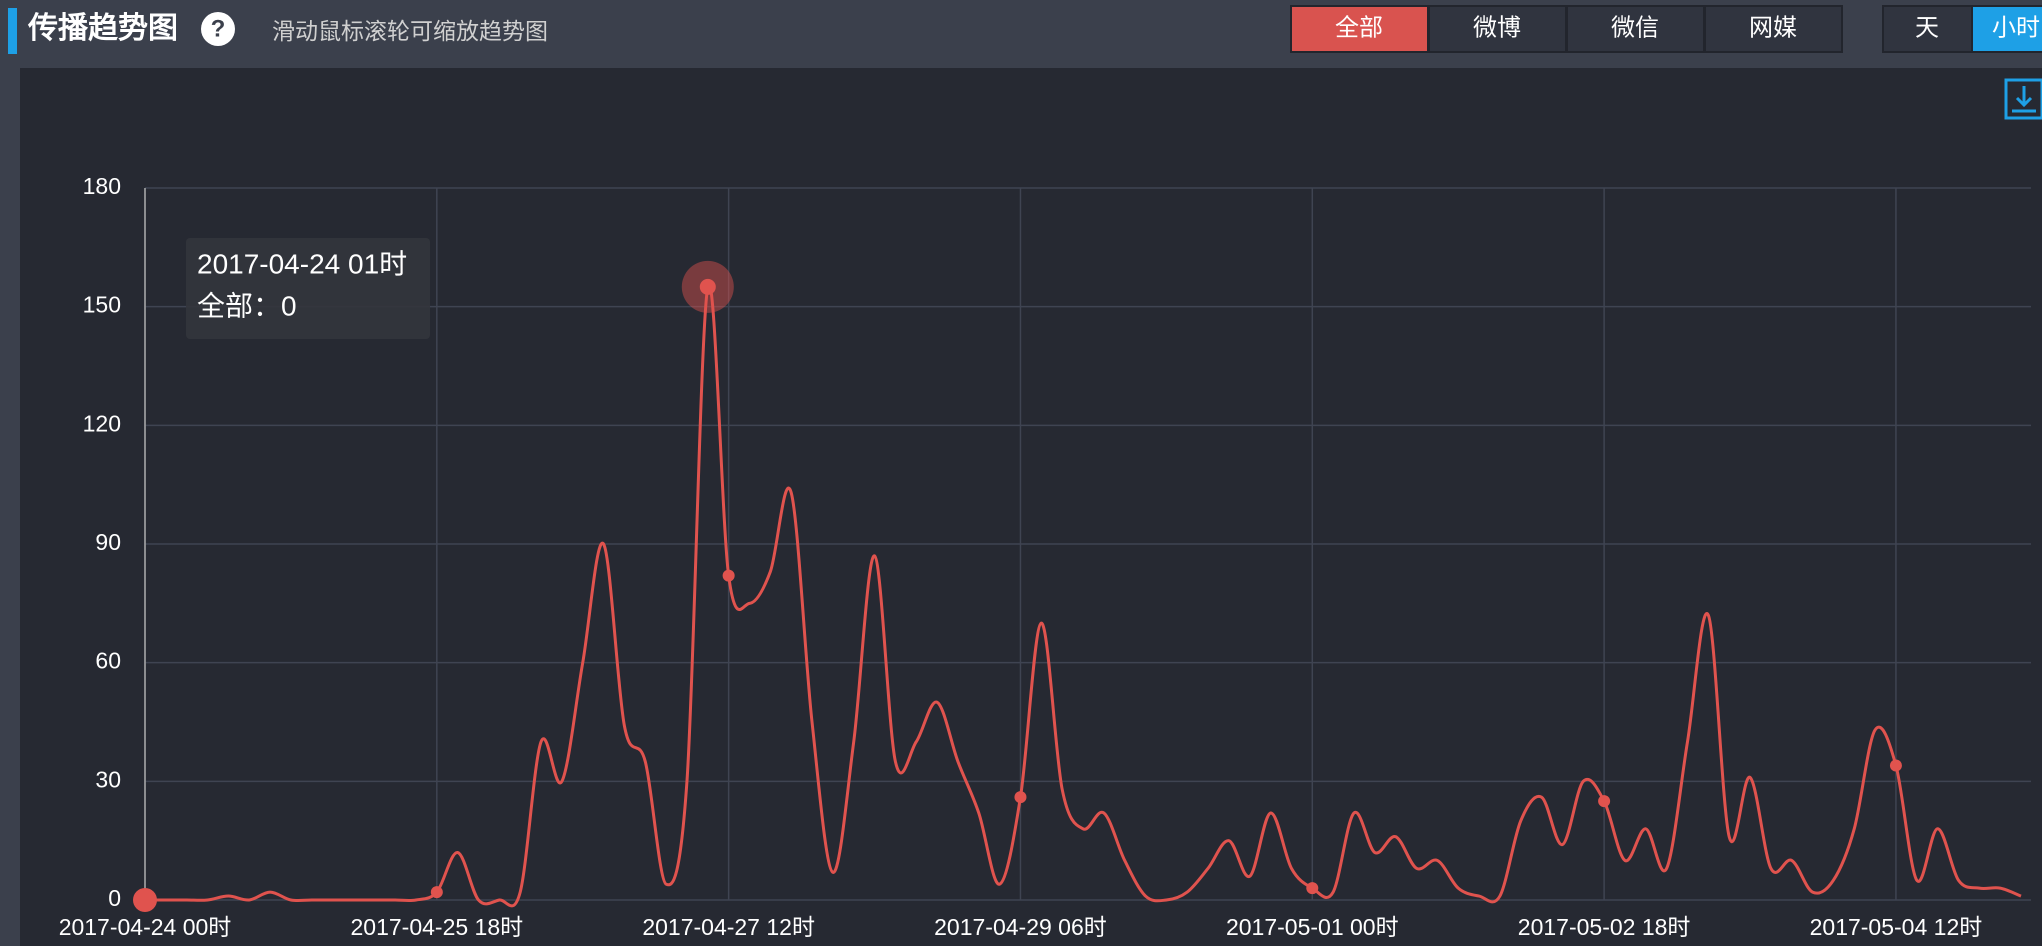 Image resolution: width=2042 pixels, height=946 pixels. I want to click on y-tick-label: 30, so click(108, 779).